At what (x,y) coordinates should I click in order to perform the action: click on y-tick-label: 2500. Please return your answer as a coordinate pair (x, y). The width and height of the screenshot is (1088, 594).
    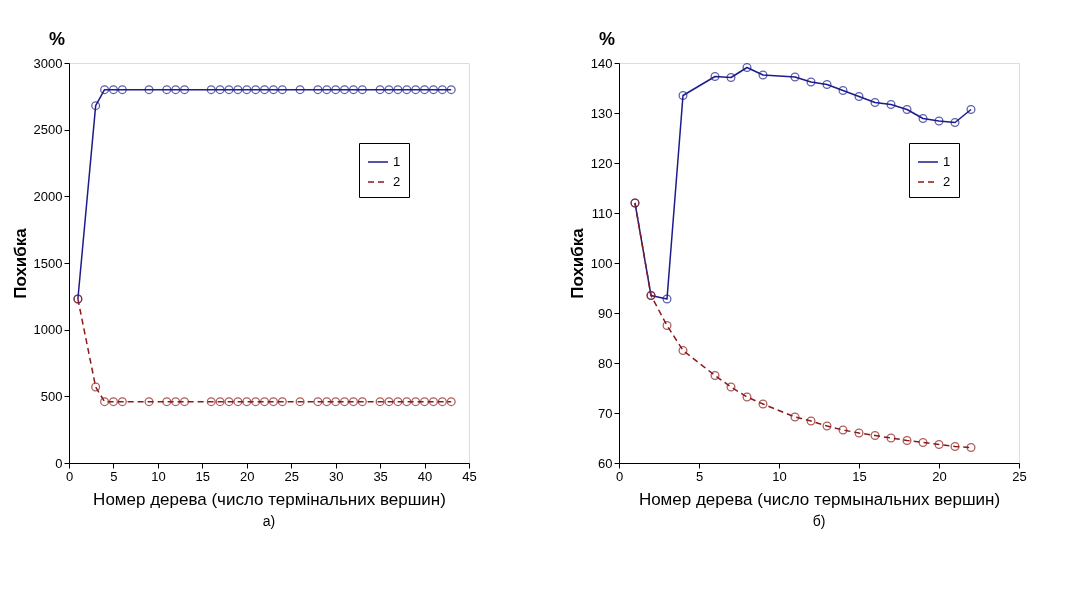
    Looking at the image, I should click on (48, 130).